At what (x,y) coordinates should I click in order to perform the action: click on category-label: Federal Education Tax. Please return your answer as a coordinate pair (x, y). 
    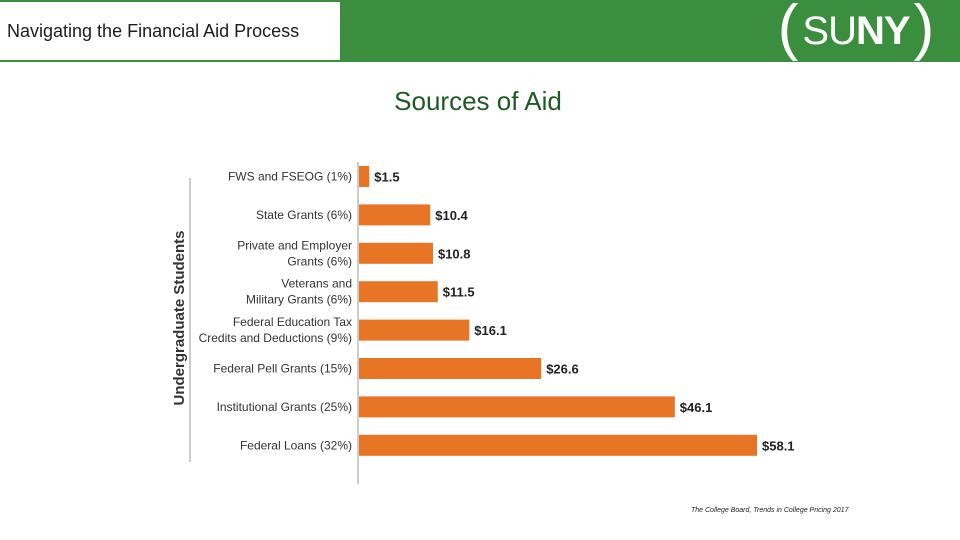
    Looking at the image, I should click on (292, 322).